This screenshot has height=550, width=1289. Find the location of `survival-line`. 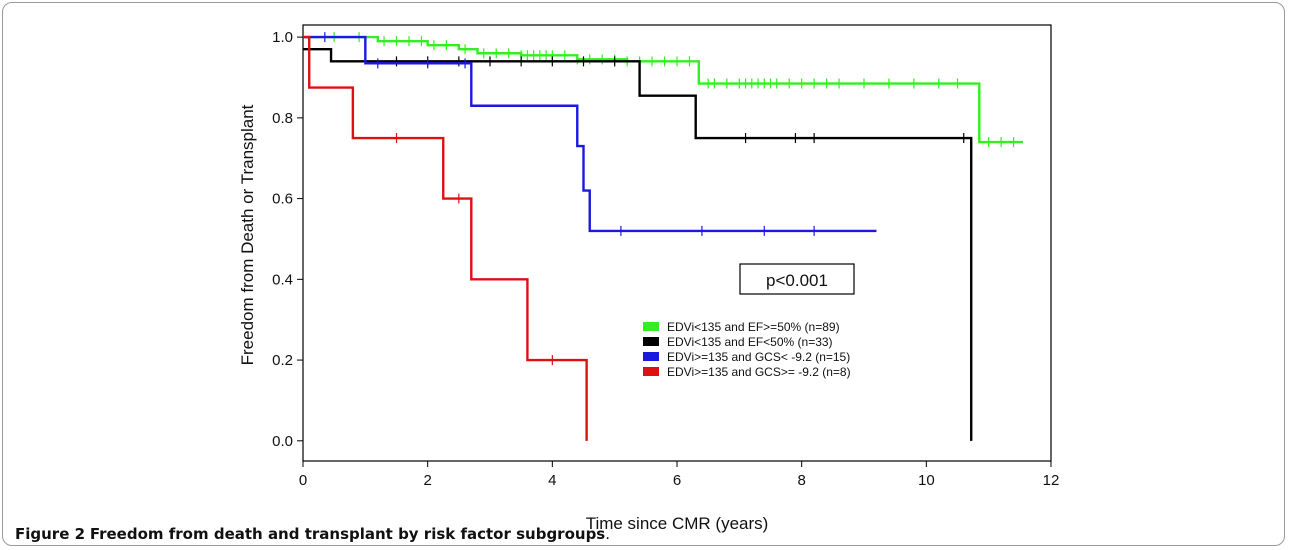

survival-line is located at coordinates (663, 89).